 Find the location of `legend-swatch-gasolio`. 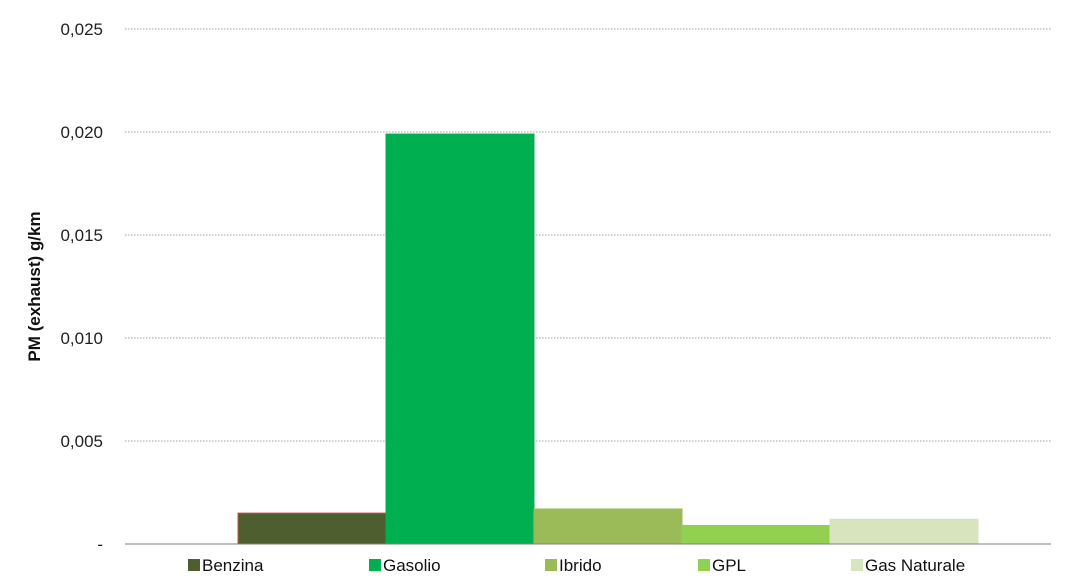

legend-swatch-gasolio is located at coordinates (375, 565).